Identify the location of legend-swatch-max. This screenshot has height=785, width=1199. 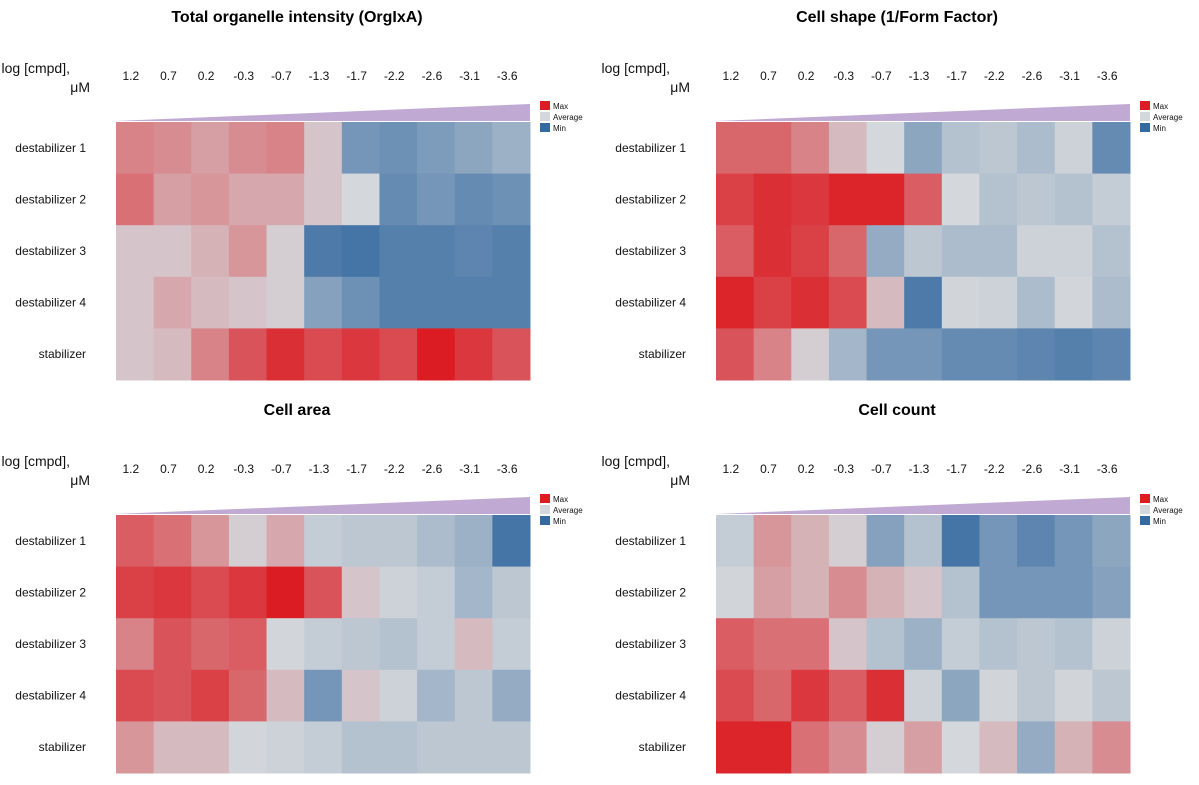
(545, 105).